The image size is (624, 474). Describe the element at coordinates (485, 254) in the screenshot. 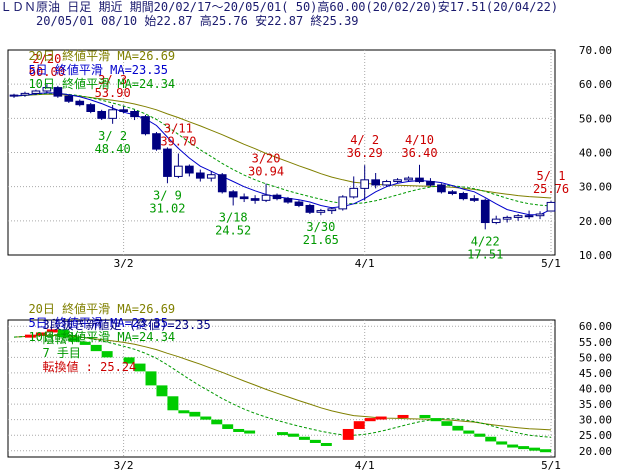

I see `annotation-low-value: 17.51` at that location.